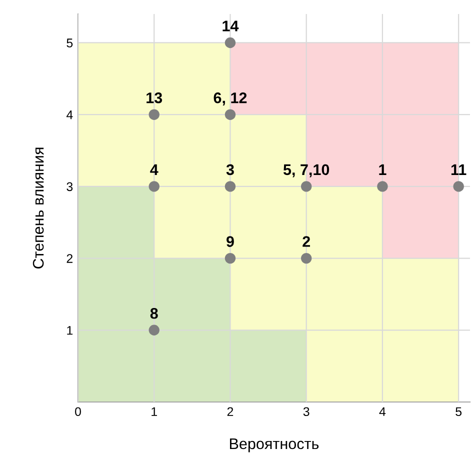 Image resolution: width=474 pixels, height=462 pixels. What do you see at coordinates (154, 313) in the screenshot?
I see `annotation: 8` at bounding box center [154, 313].